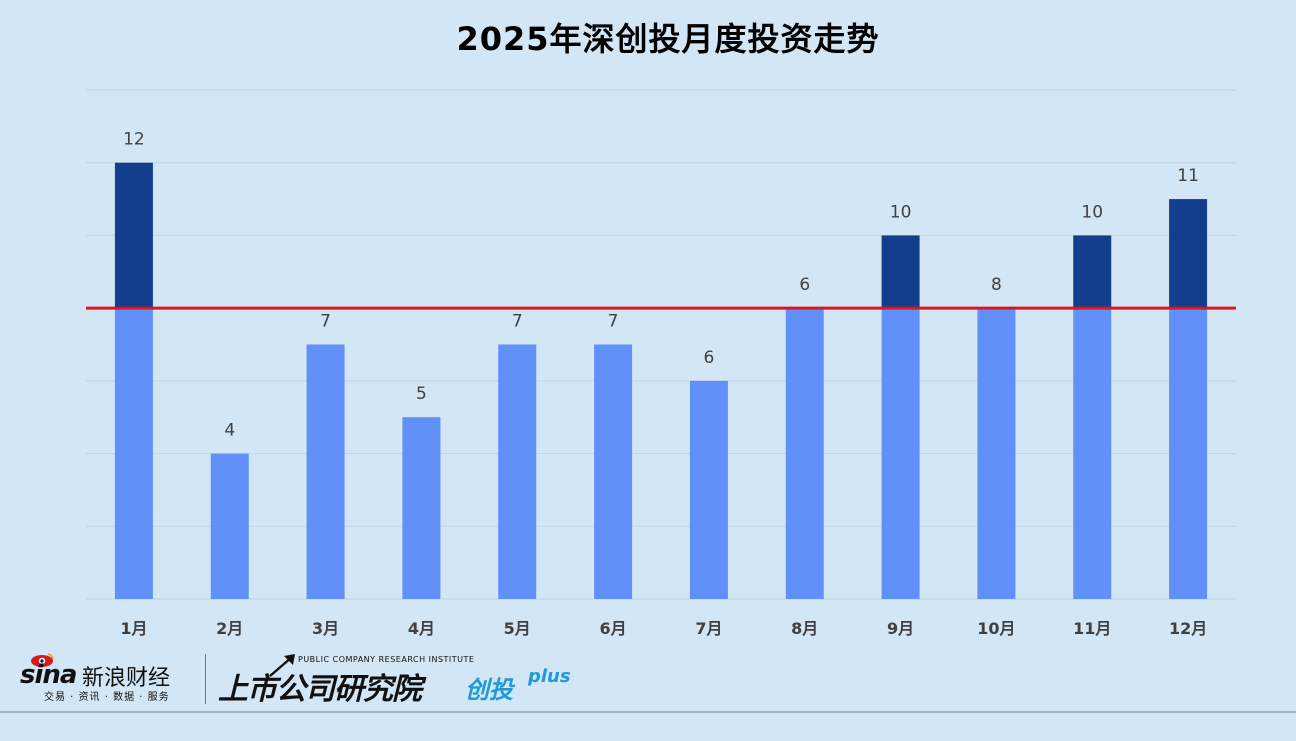 This screenshot has height=741, width=1296. Describe the element at coordinates (517, 471) in the screenshot. I see `bar-5月` at that location.